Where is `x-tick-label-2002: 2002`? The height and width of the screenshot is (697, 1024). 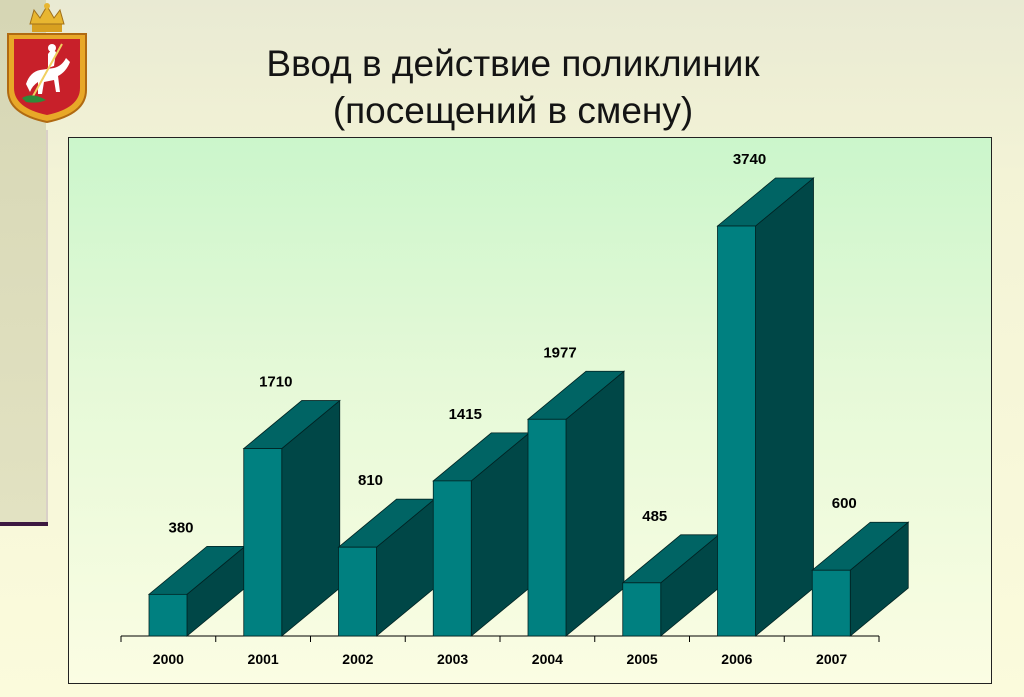
x-tick-label-2002: 2002 is located at coordinates (357, 659).